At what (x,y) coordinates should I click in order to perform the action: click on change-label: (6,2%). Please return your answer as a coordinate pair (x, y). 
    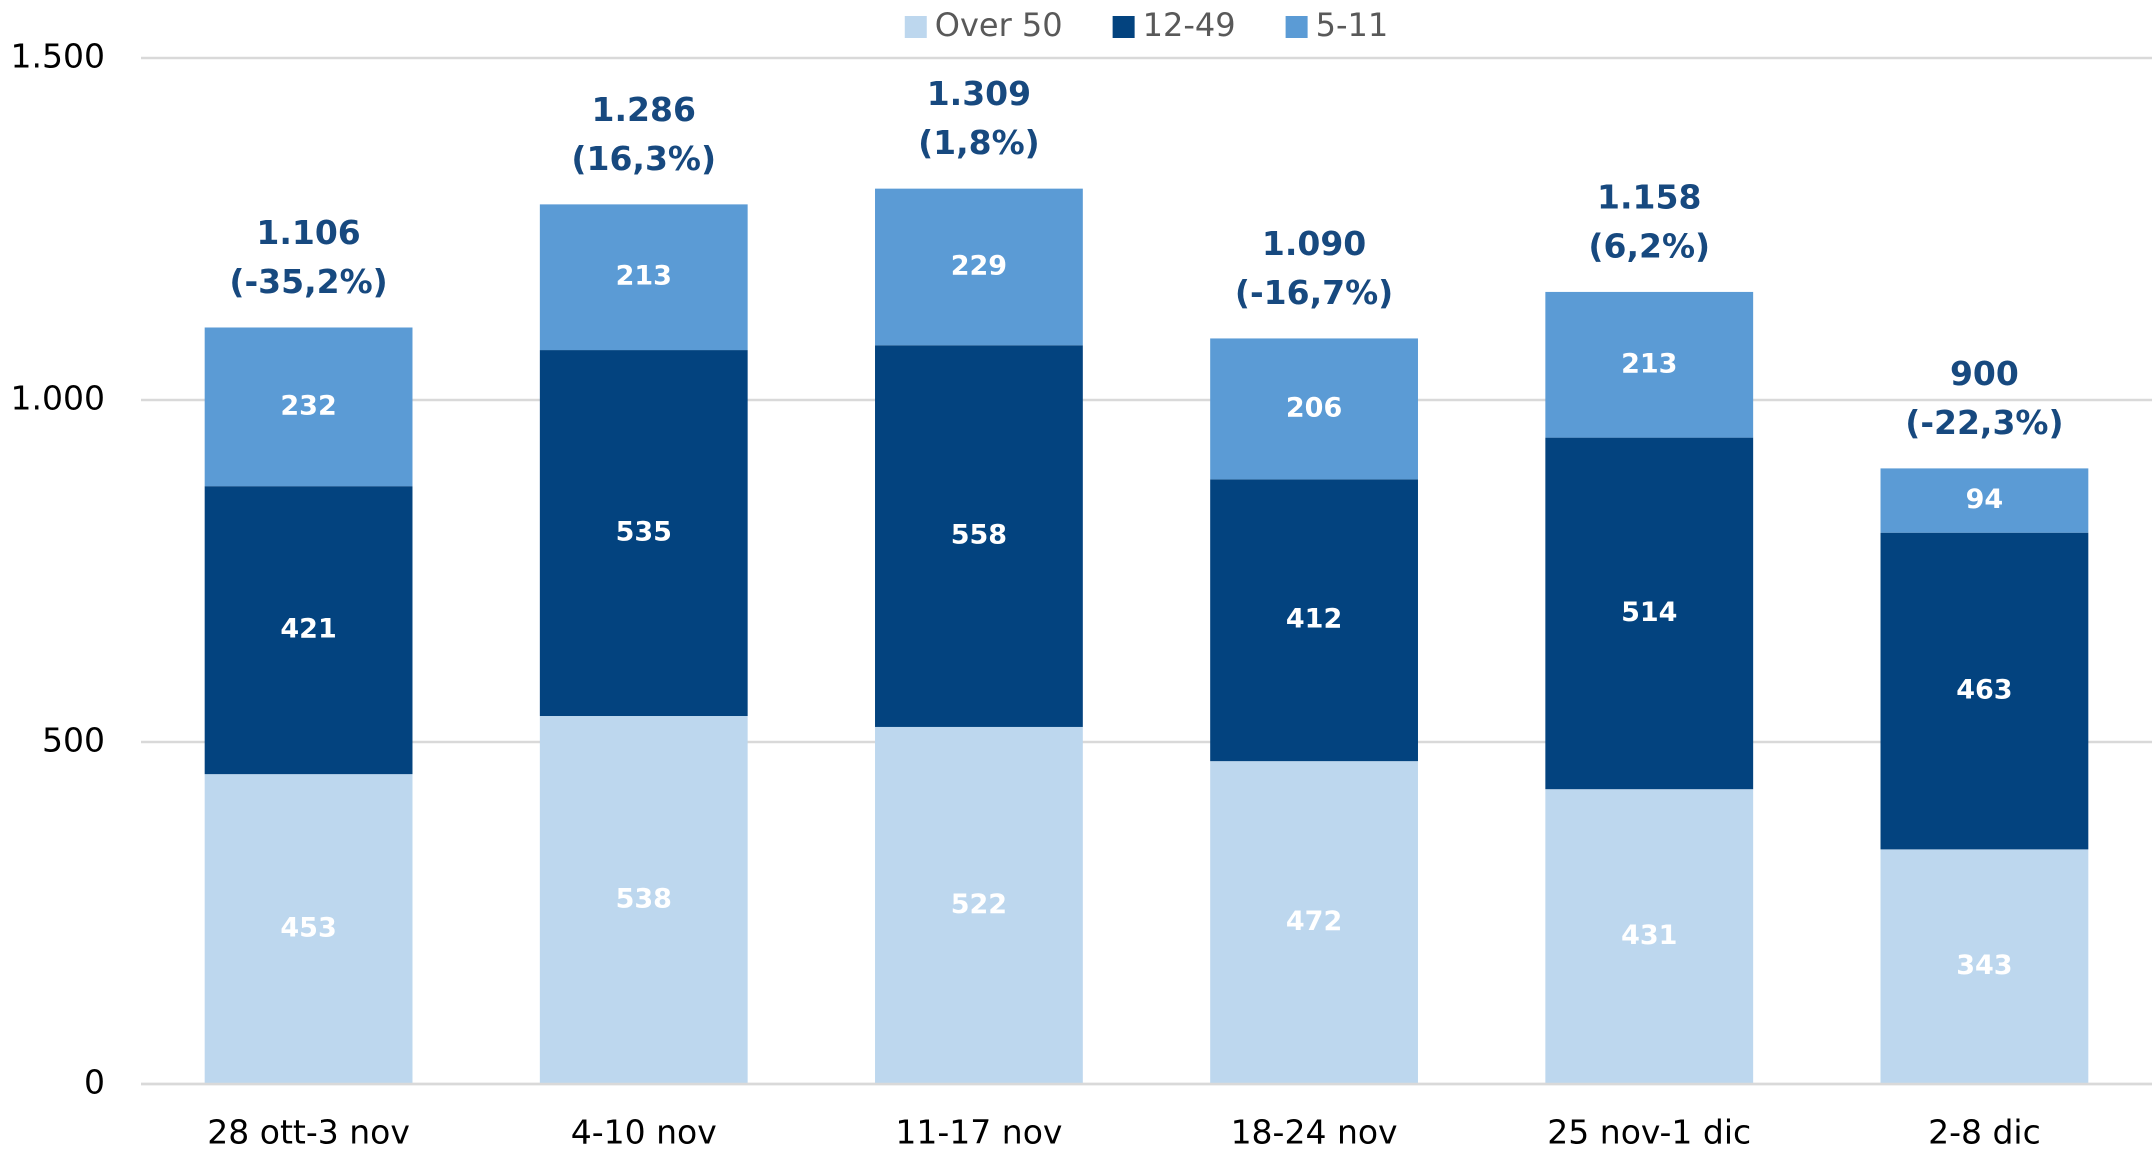
    Looking at the image, I should click on (1649, 245).